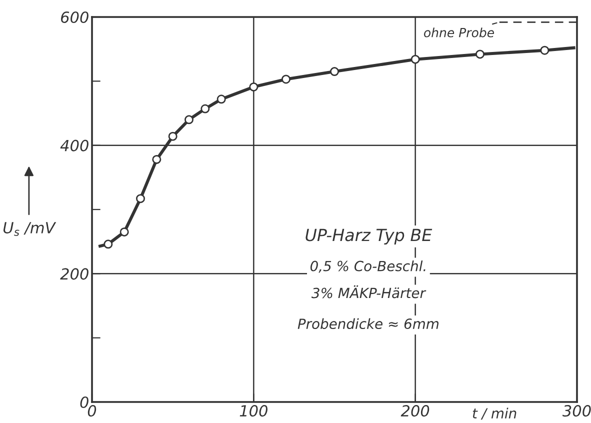 This screenshot has height=423, width=591. I want to click on annotation: Probendicke ≈ 6mm, so click(368, 324).